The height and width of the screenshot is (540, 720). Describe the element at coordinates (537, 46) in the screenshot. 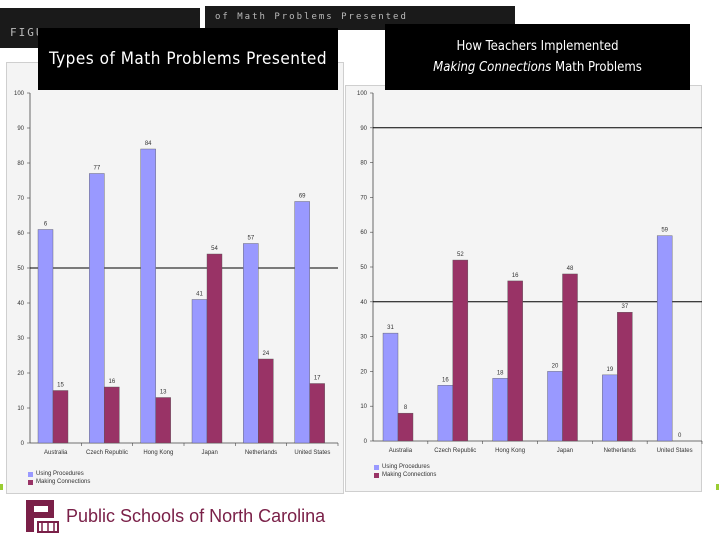

I see `right-chart-title-line1: How Teachers Implemented` at that location.